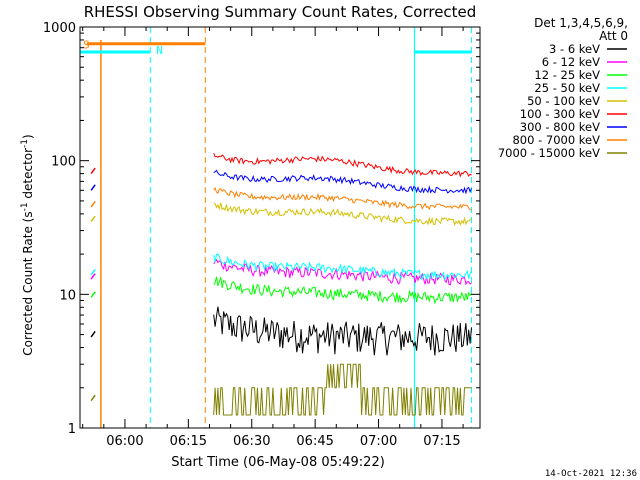  I want to click on legend-label-7: 300 - 800 keV, so click(560, 127).